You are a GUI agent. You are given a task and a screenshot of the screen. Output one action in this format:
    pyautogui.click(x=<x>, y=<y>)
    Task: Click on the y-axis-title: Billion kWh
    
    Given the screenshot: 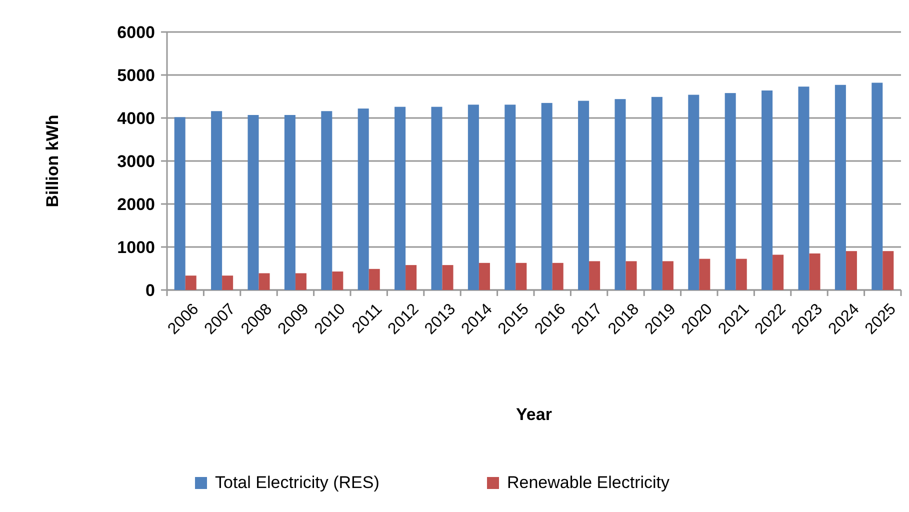 What is the action you would take?
    pyautogui.click(x=52, y=161)
    